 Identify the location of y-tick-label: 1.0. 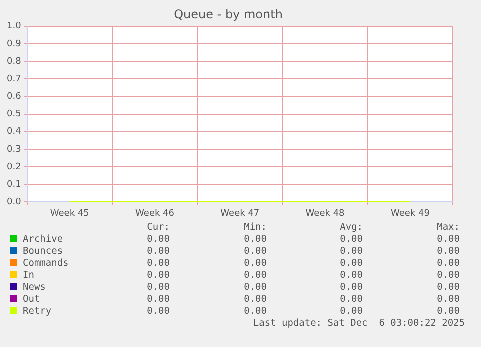
(14, 27).